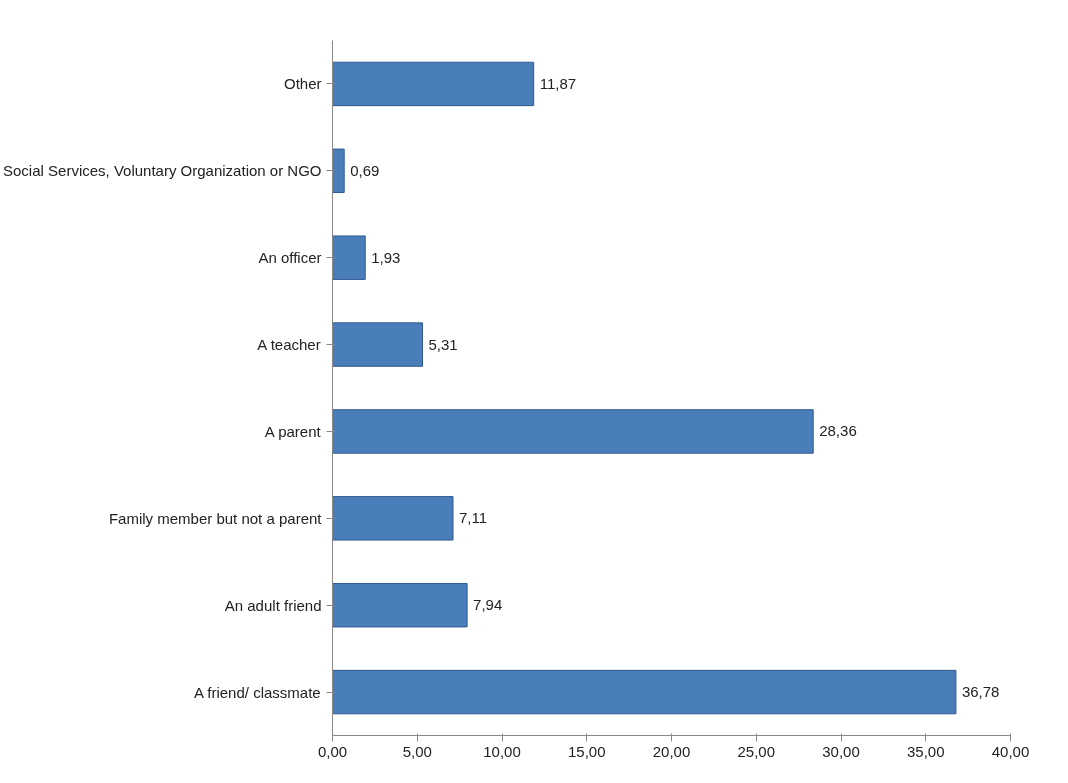 The width and height of the screenshot is (1068, 783). I want to click on x-tick-label: 30,00, so click(841, 751).